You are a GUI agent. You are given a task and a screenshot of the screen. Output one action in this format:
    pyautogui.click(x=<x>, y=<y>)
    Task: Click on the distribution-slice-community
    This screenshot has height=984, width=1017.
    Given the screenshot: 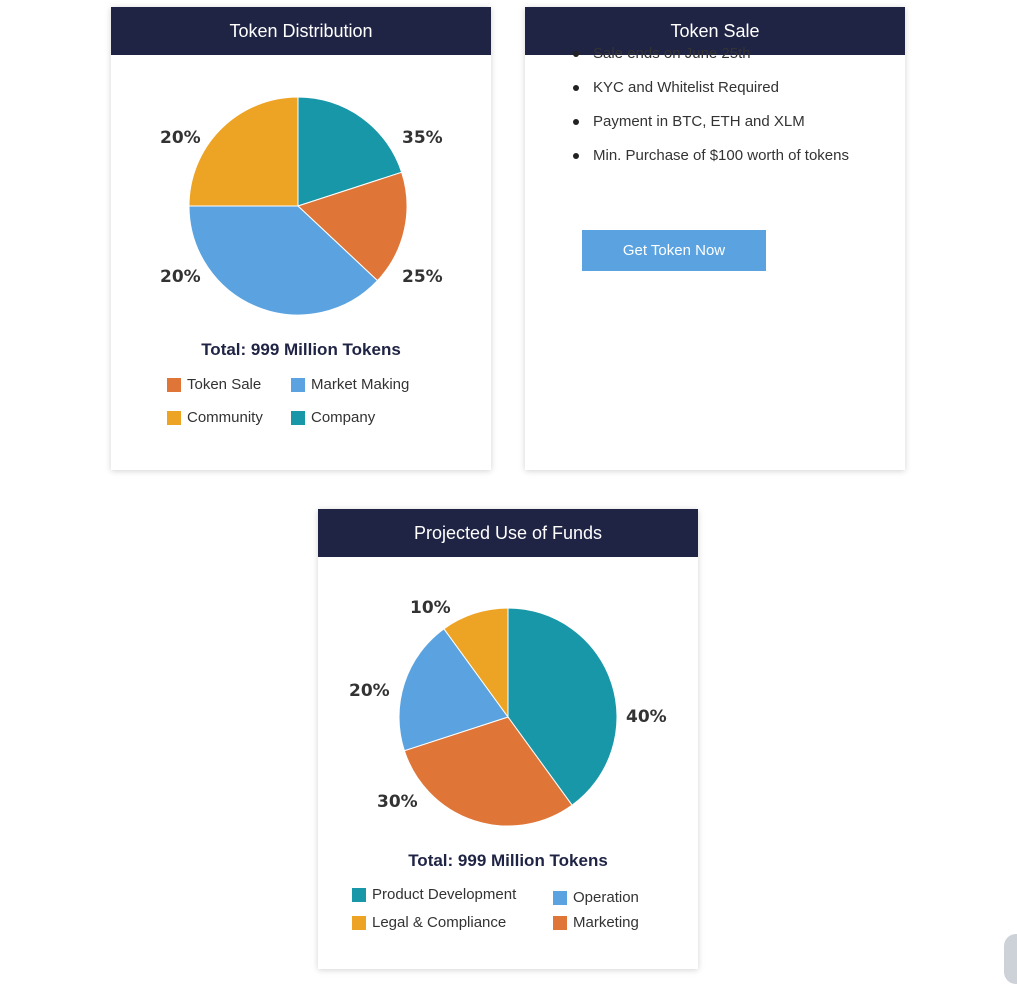 What is the action you would take?
    pyautogui.click(x=243, y=151)
    